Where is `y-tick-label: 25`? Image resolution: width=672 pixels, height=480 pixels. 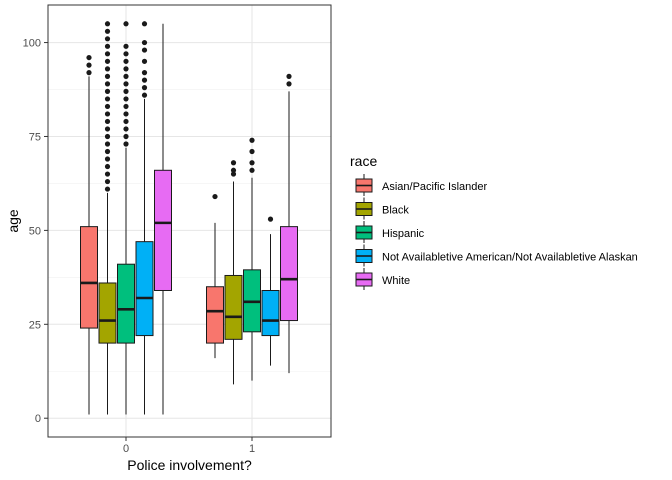 y-tick-label: 25 is located at coordinates (35, 325).